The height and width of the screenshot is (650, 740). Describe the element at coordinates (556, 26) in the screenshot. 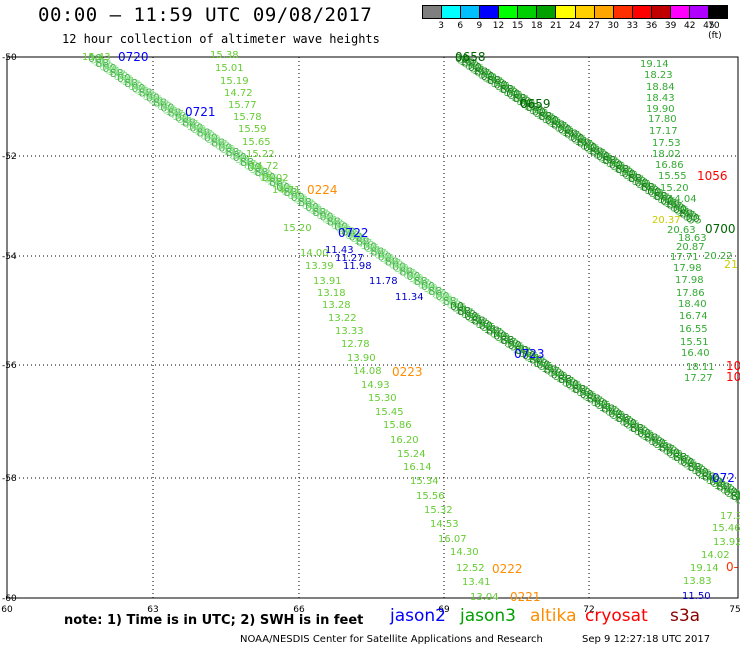

I see `color-scale-label: 21` at that location.